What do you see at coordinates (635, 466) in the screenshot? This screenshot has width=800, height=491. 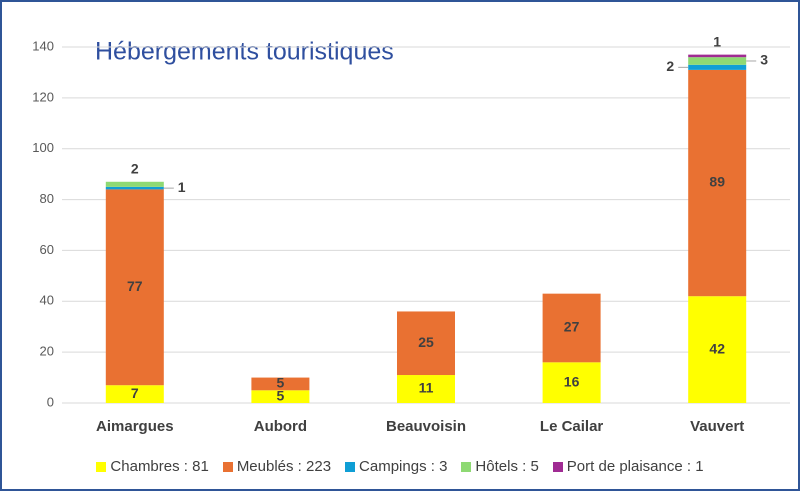 I see `legend-label: Port de plaisance : 1` at bounding box center [635, 466].